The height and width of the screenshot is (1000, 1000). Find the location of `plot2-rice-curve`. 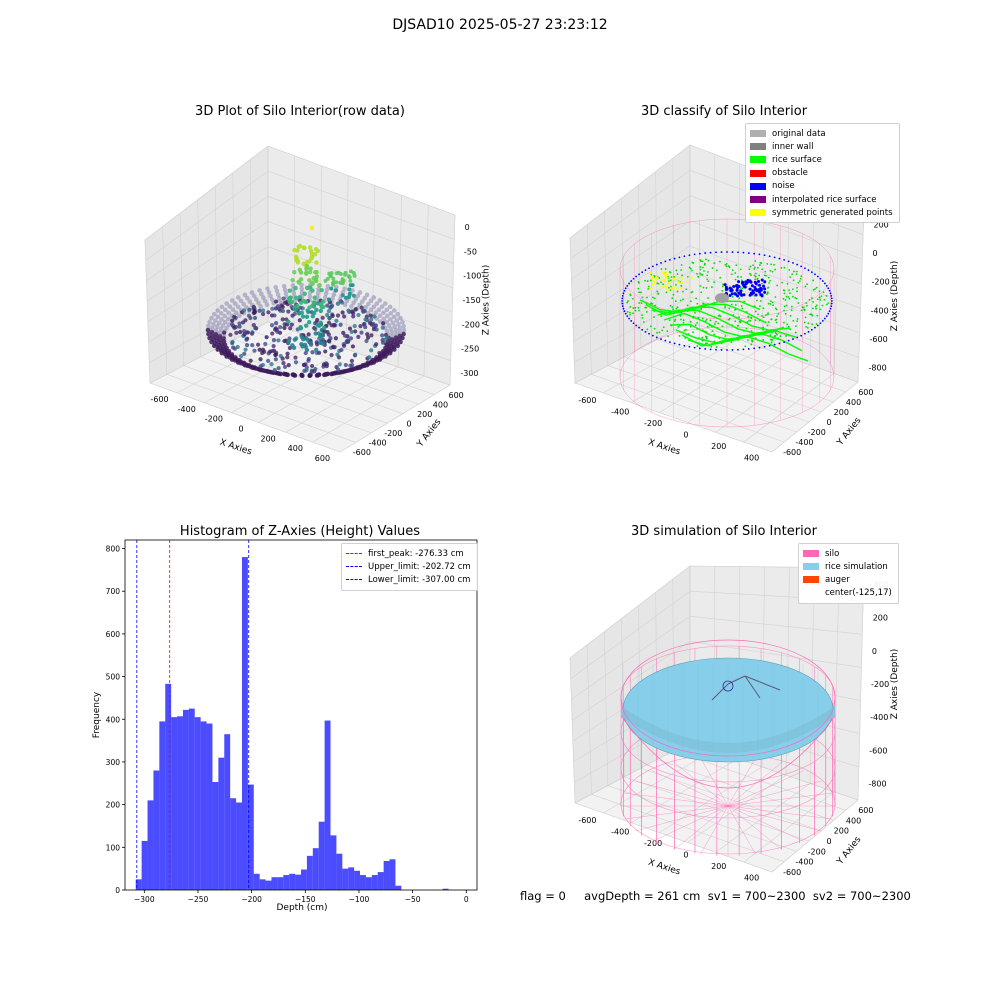

plot2-rice-curve is located at coordinates (742, 342).